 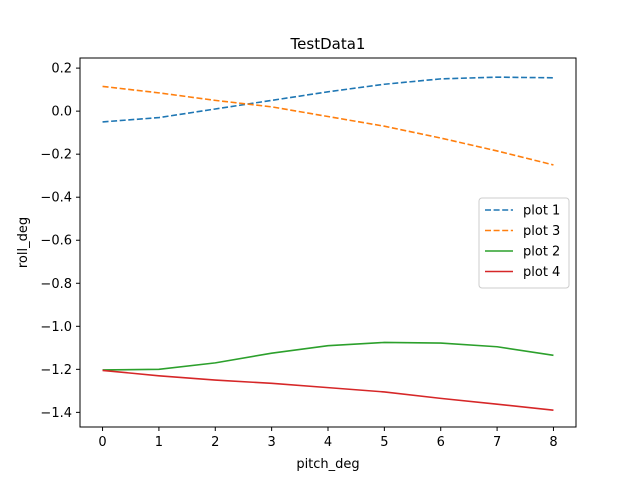 What do you see at coordinates (102, 442) in the screenshot?
I see `x-tick-label: 0` at bounding box center [102, 442].